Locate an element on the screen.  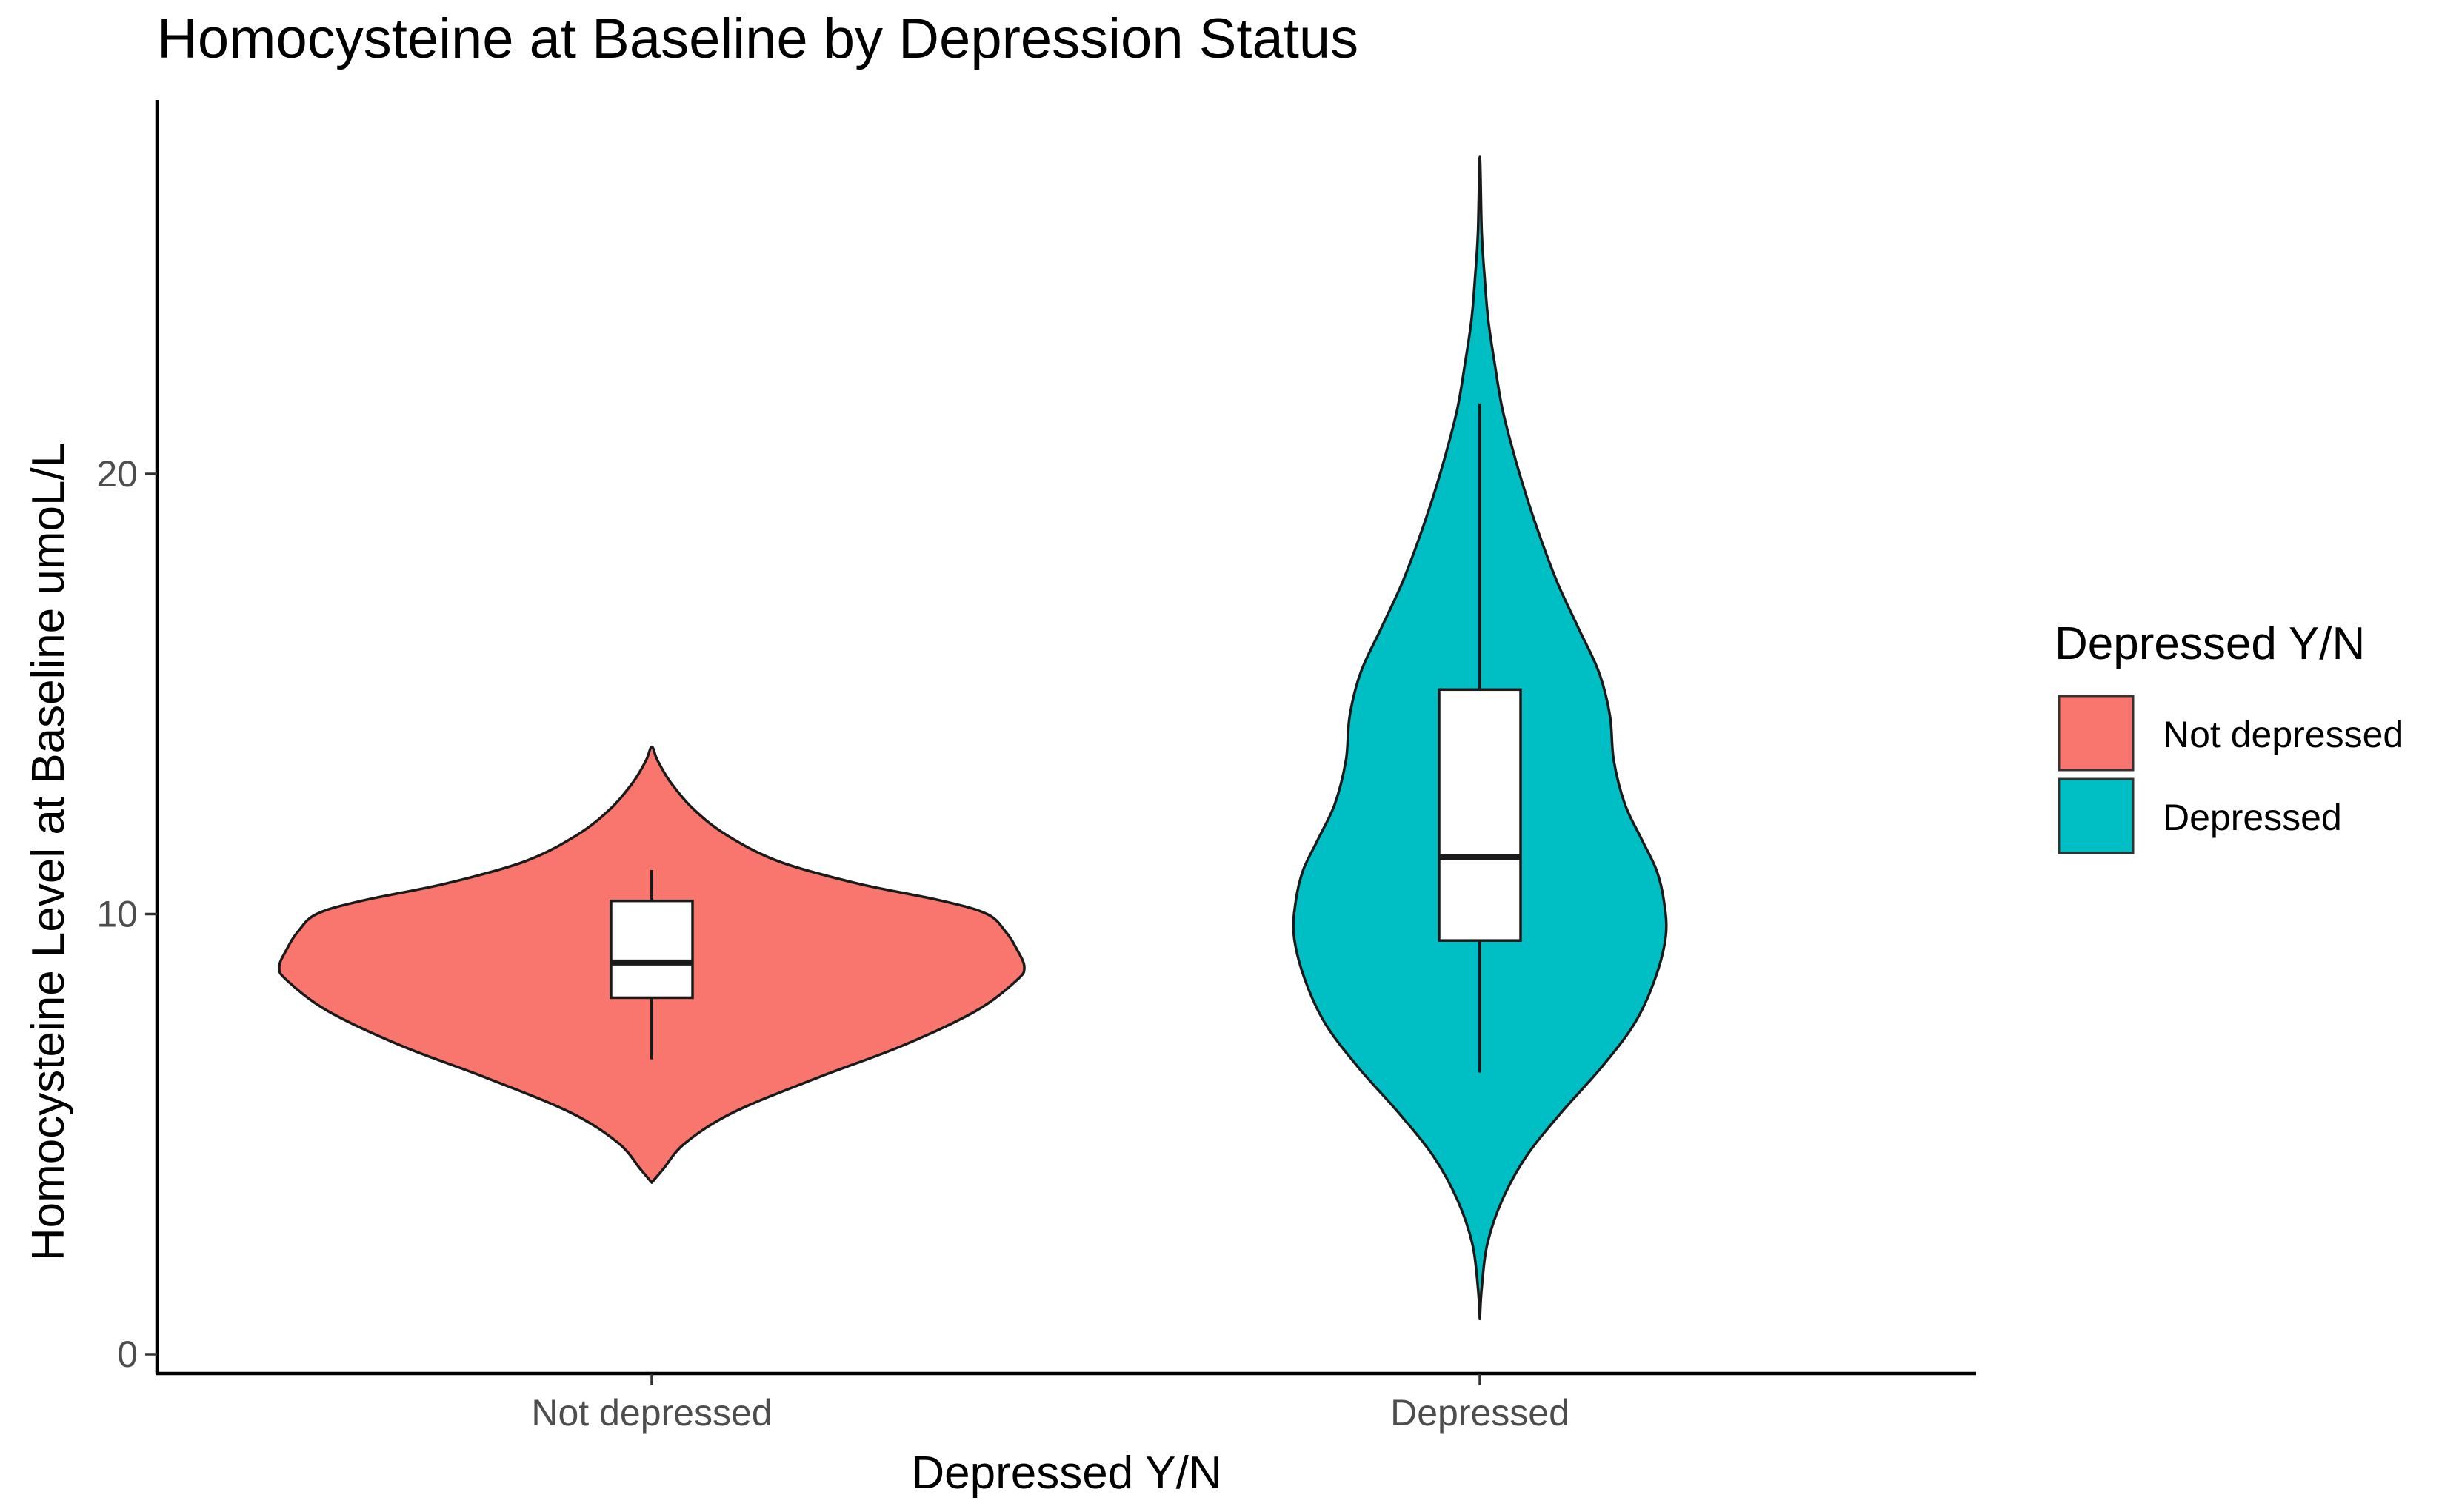
y-tick-label-10: 10 is located at coordinates (117, 914).